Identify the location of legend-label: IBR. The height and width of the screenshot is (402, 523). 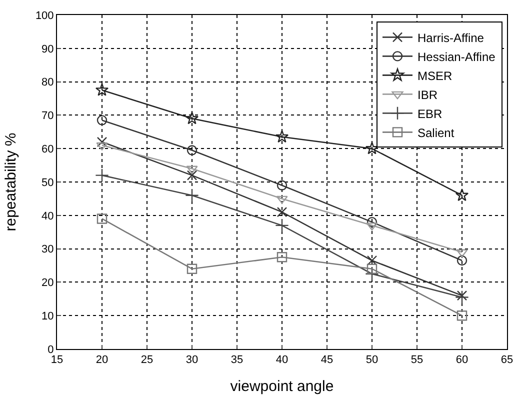
(428, 95).